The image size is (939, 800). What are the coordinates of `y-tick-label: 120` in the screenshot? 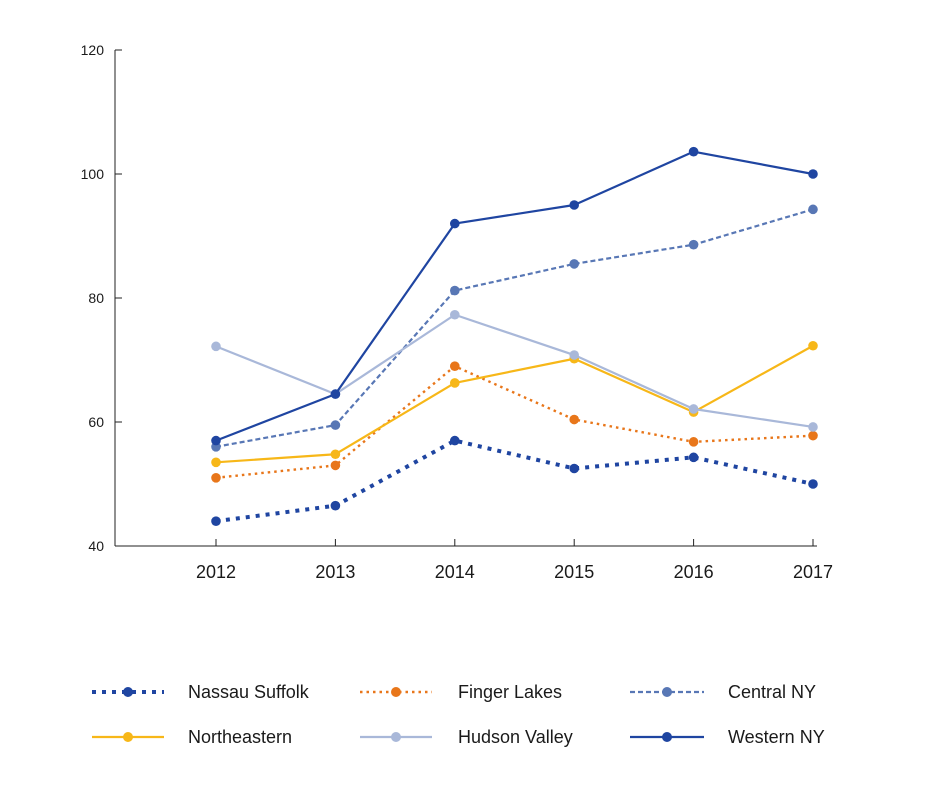 It's located at (93, 50).